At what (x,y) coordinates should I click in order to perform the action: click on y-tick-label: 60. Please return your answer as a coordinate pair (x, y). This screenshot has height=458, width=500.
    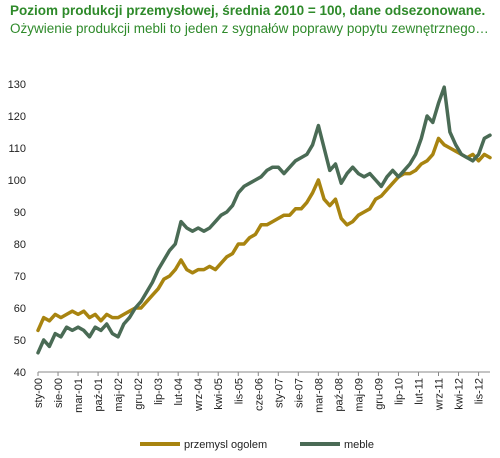
    Looking at the image, I should click on (20, 309).